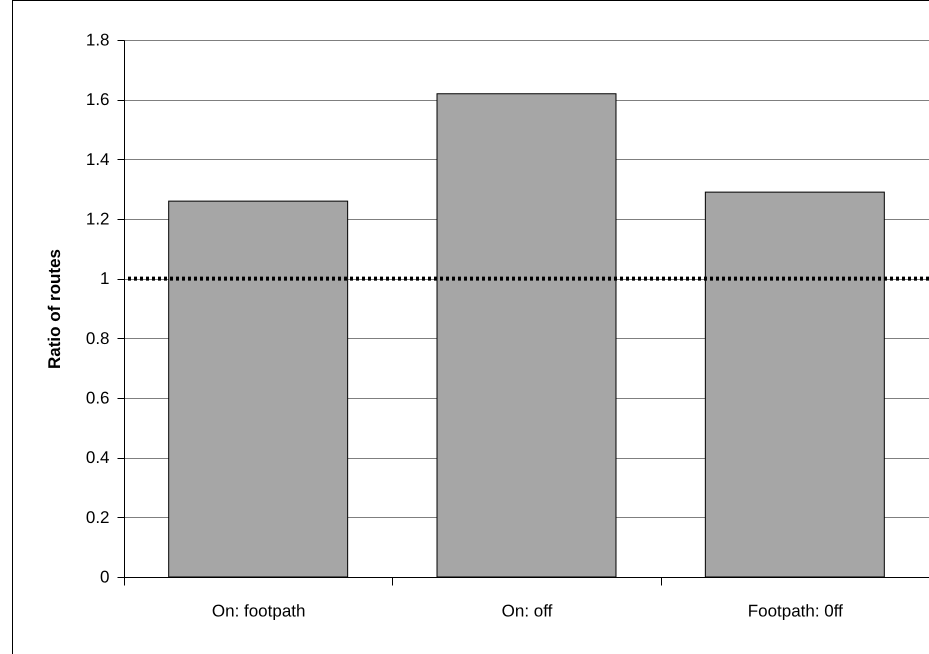 Image resolution: width=929 pixels, height=654 pixels. What do you see at coordinates (98, 159) in the screenshot?
I see `y-tick-label: 1.4` at bounding box center [98, 159].